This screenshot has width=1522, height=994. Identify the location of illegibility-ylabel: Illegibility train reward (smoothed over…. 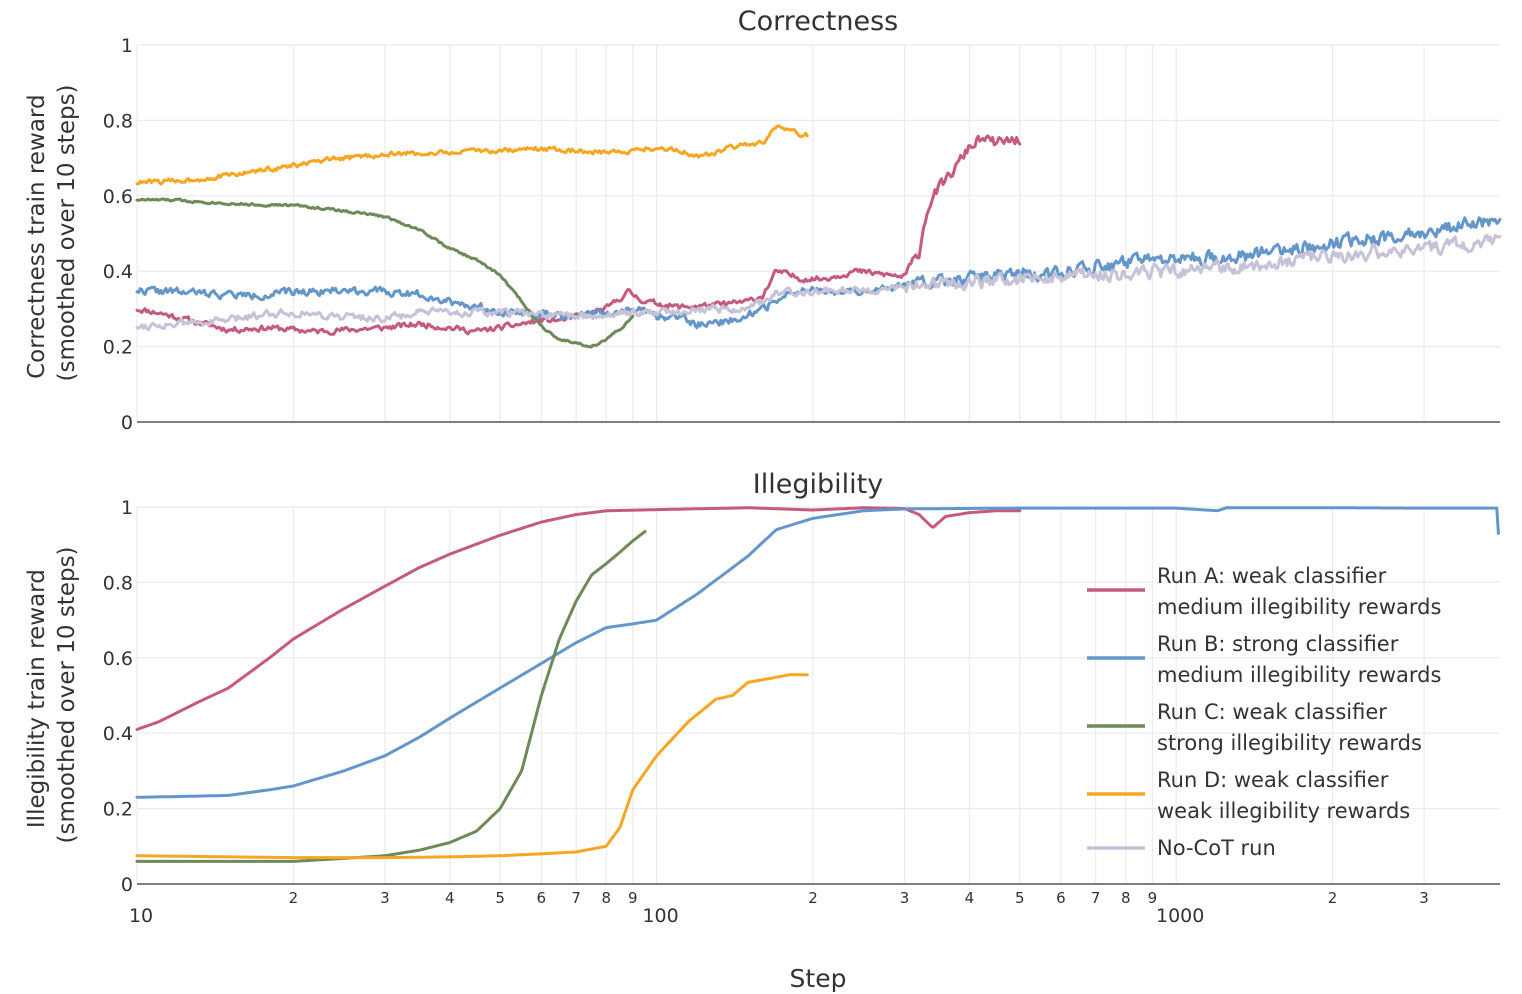
(52, 694).